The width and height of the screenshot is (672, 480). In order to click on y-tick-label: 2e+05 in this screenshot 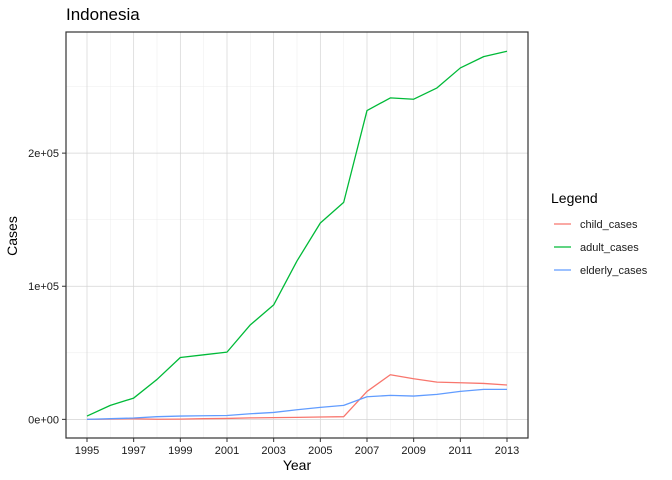, I will do `click(43, 154)`.